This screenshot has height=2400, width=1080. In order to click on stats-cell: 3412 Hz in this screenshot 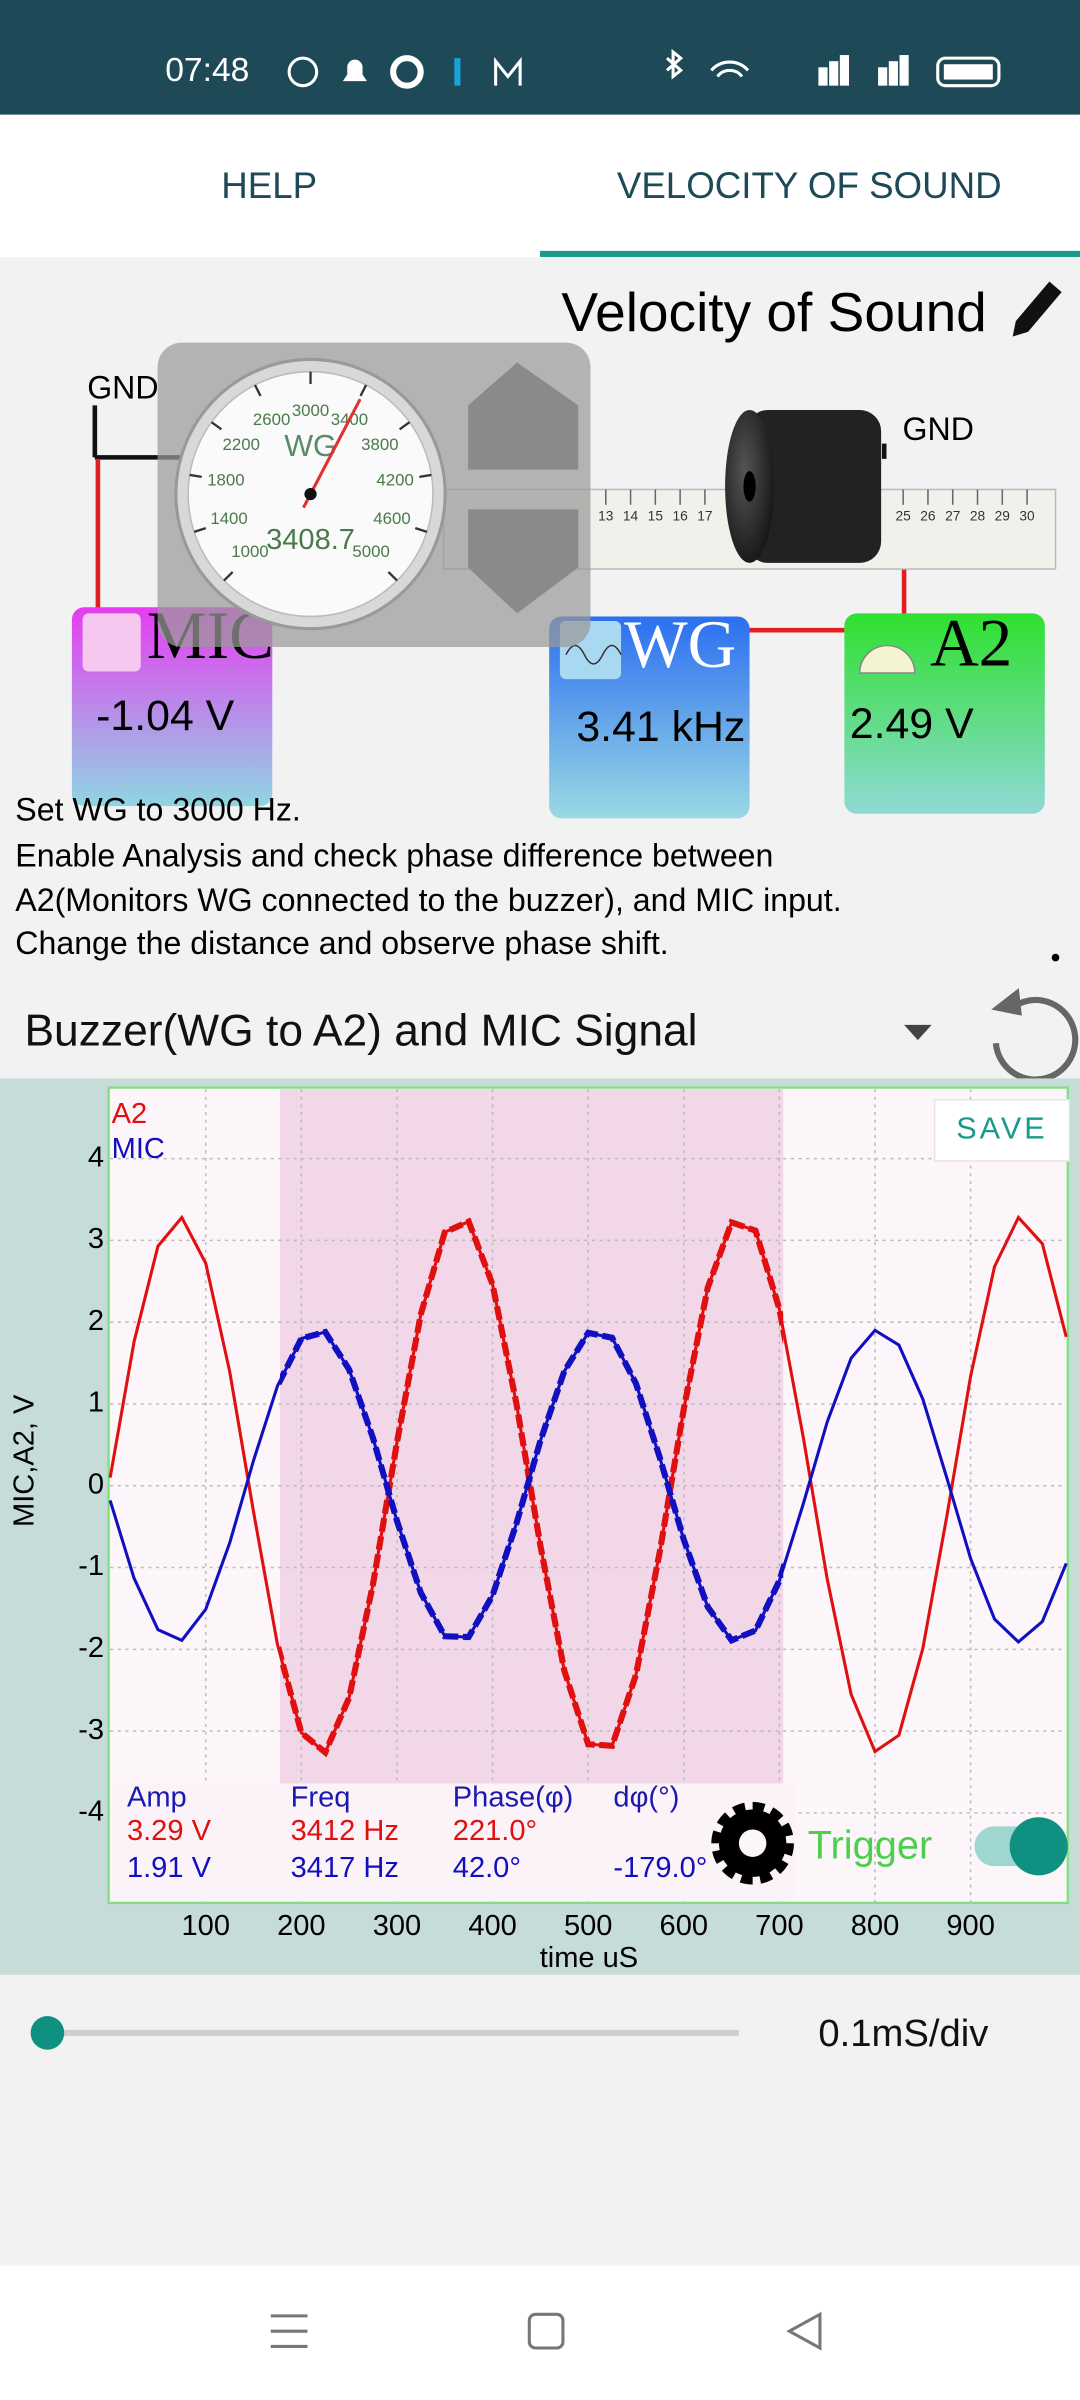, I will do `click(345, 1831)`.